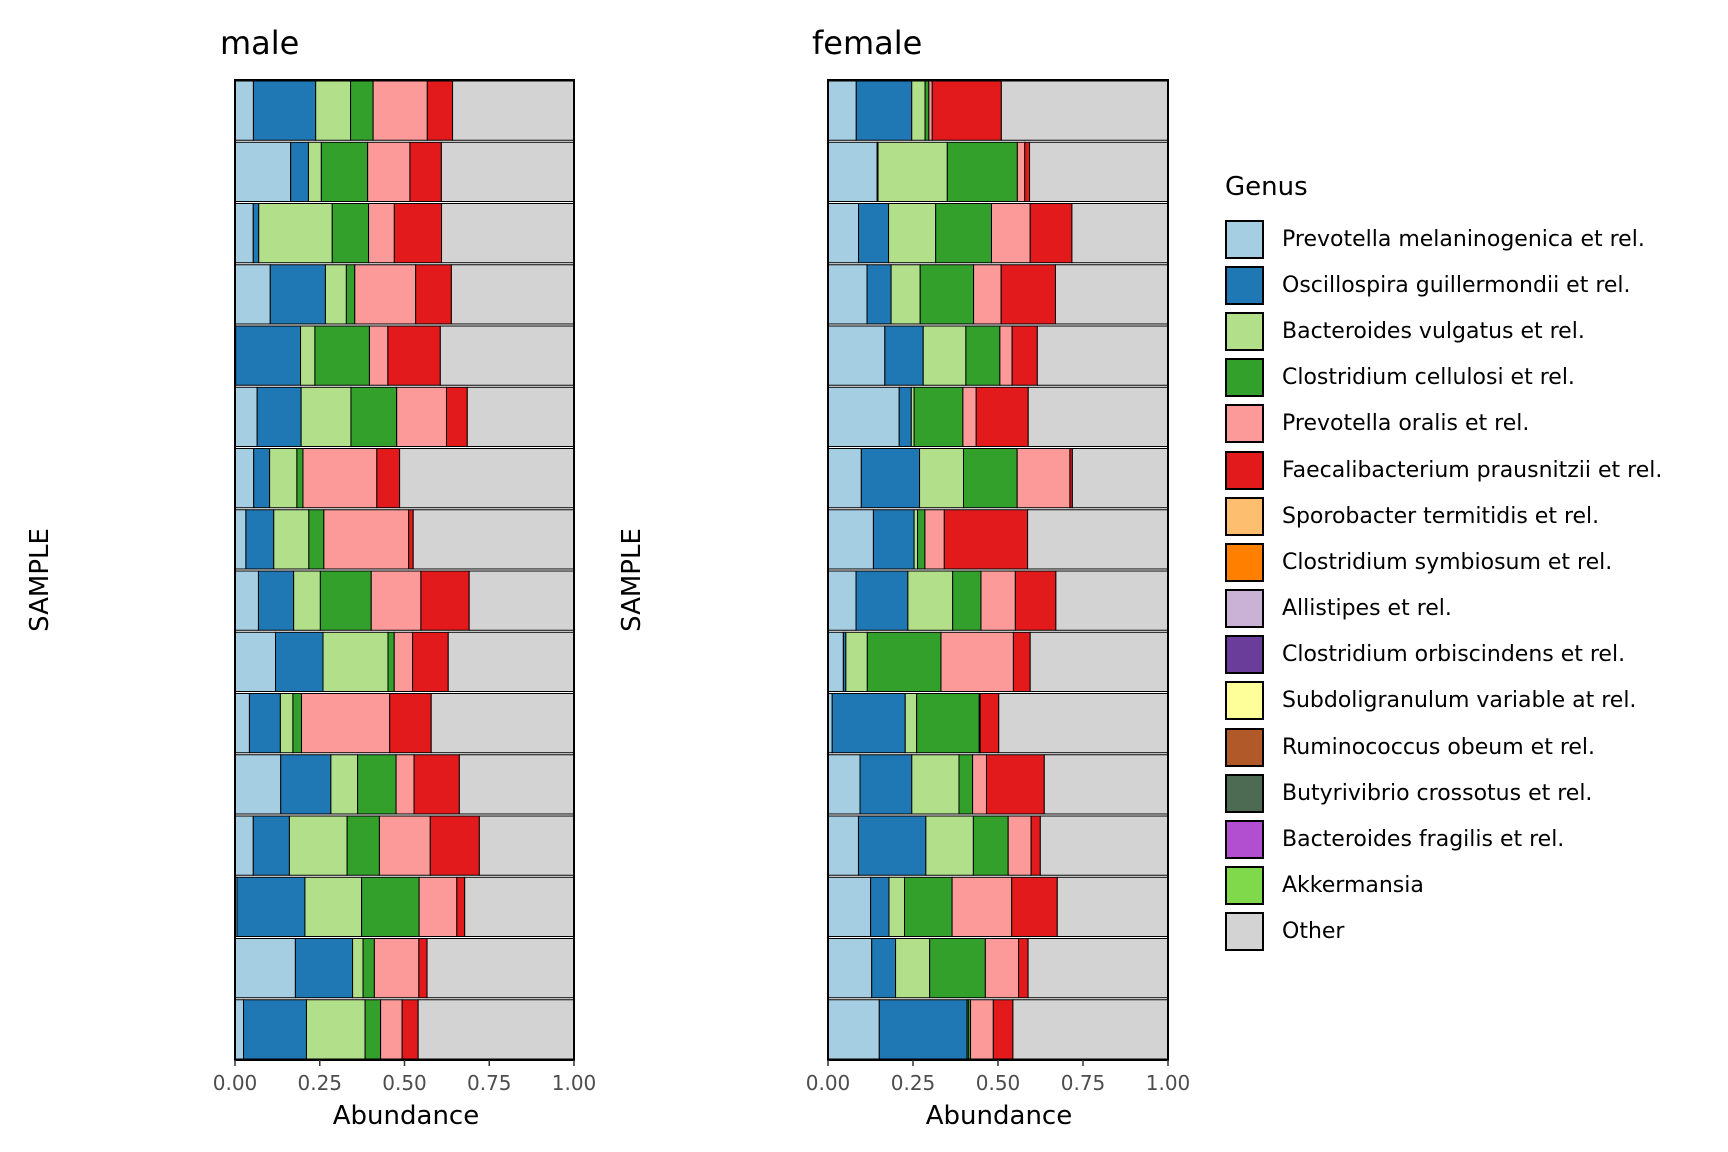  Describe the element at coordinates (1443, 285) in the screenshot. I see `legend-item: Oscillospira guillermondii et rel.` at that location.